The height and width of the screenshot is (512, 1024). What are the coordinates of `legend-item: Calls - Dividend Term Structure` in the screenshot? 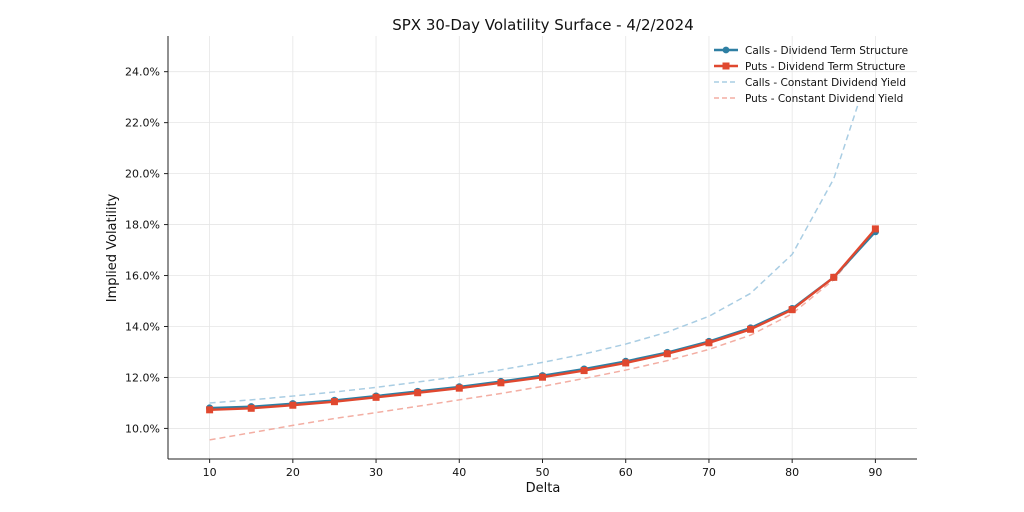 It's located at (811, 51).